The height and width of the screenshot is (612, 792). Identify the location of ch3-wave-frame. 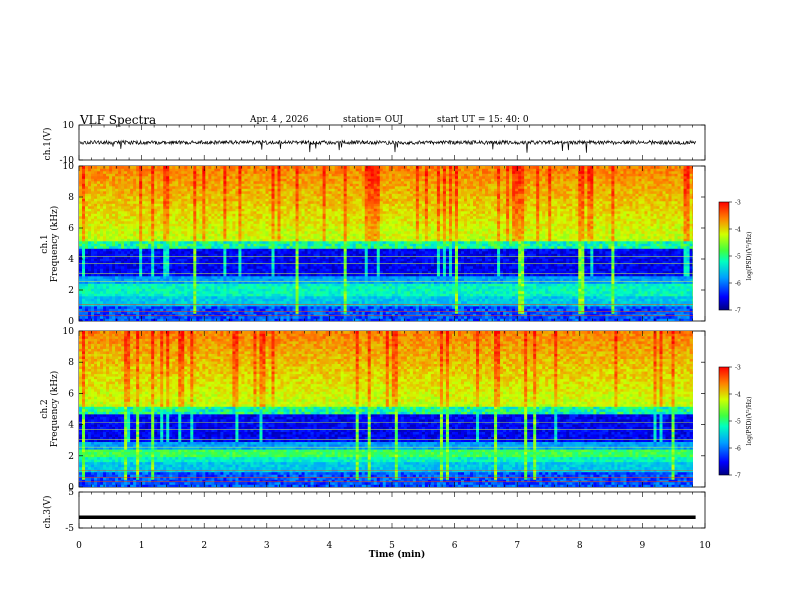
(392, 510).